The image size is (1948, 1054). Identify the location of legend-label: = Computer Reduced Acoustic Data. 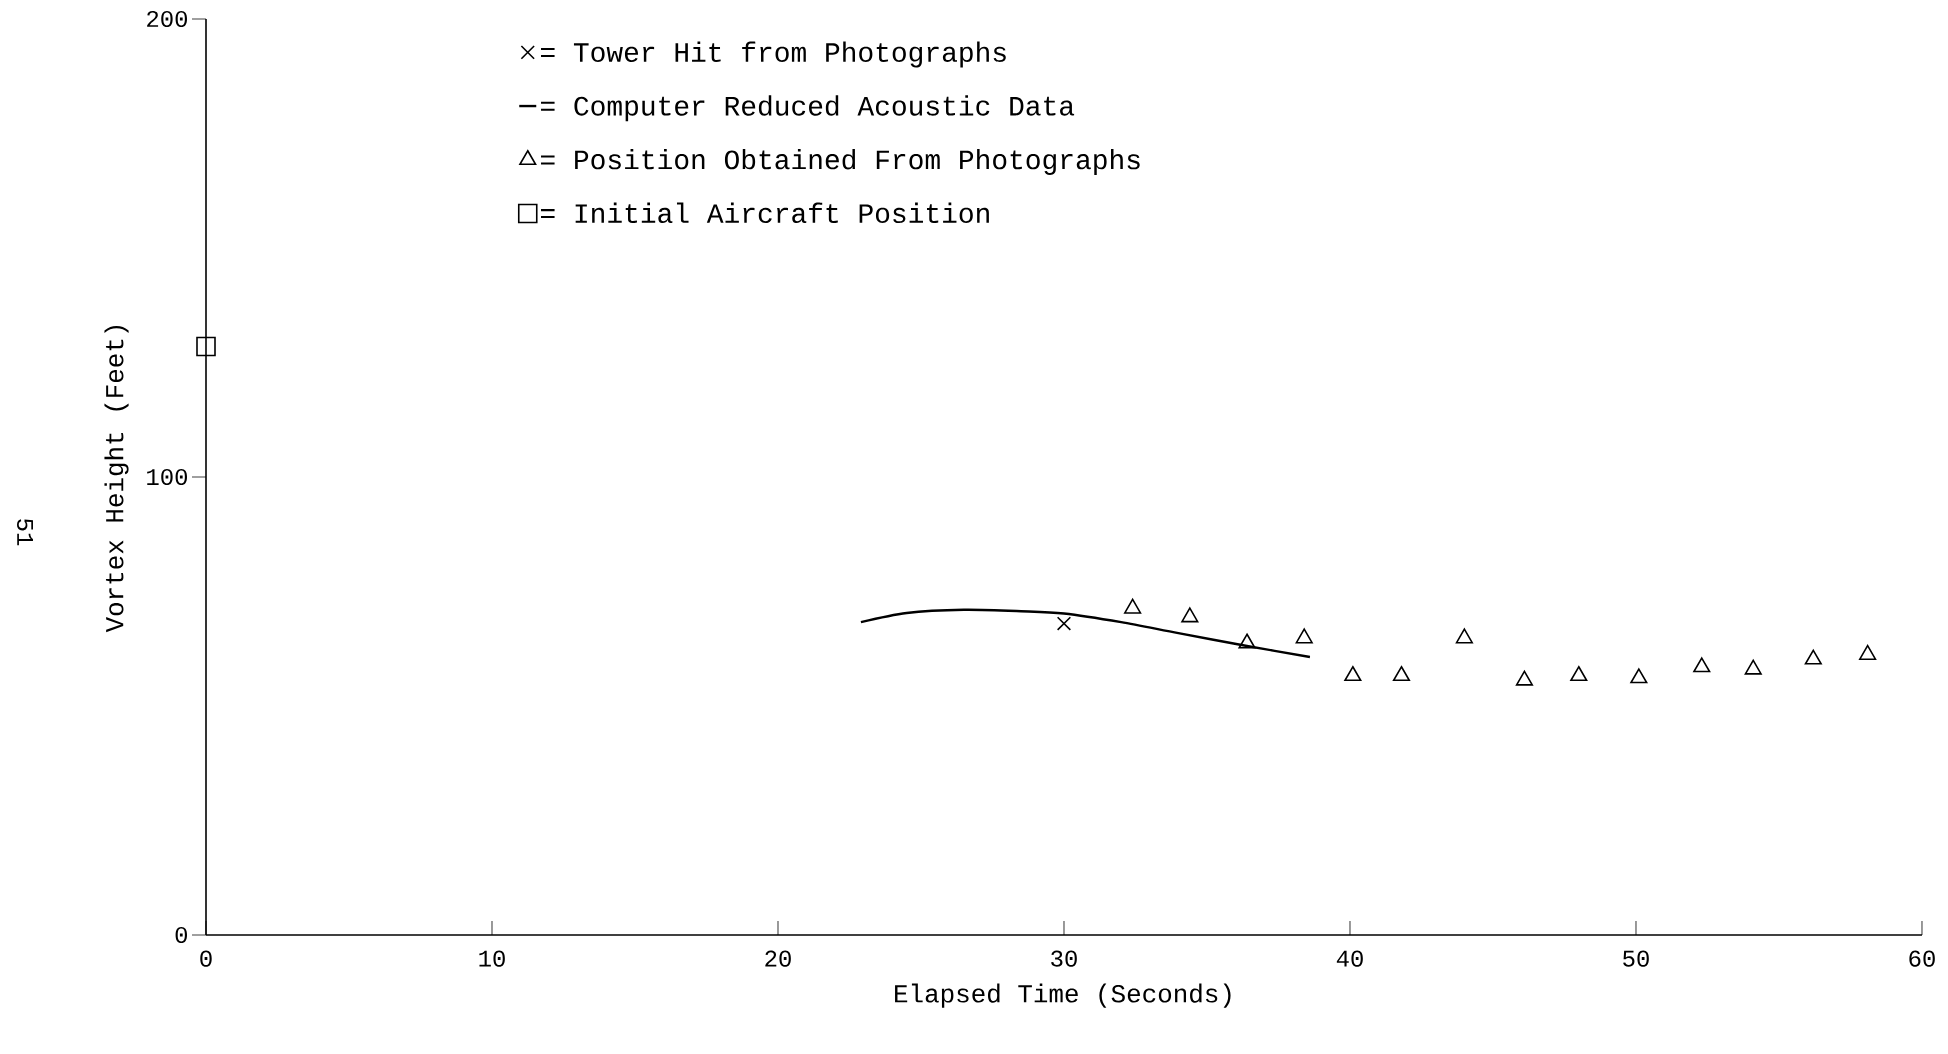
(808, 108).